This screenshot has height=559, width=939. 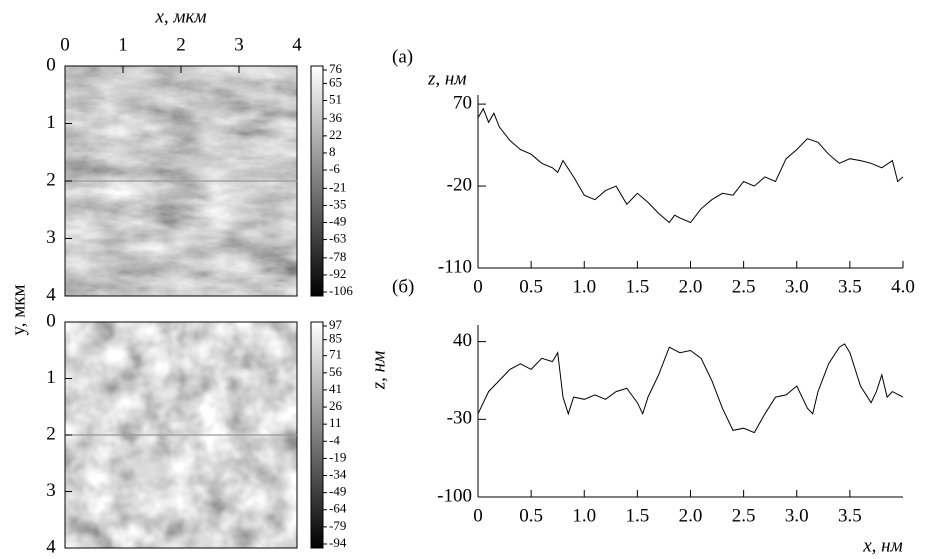 I want to click on colorbar-label: -92, so click(x=337, y=273).